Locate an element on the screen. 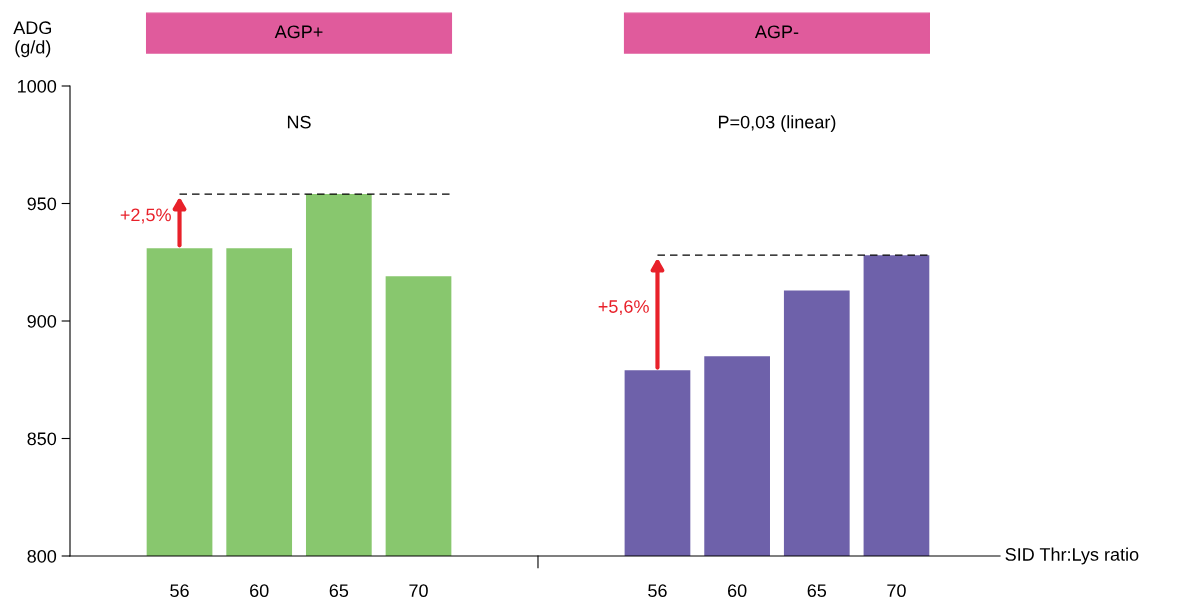  annotation: P=0,03 (linear) is located at coordinates (777, 124).